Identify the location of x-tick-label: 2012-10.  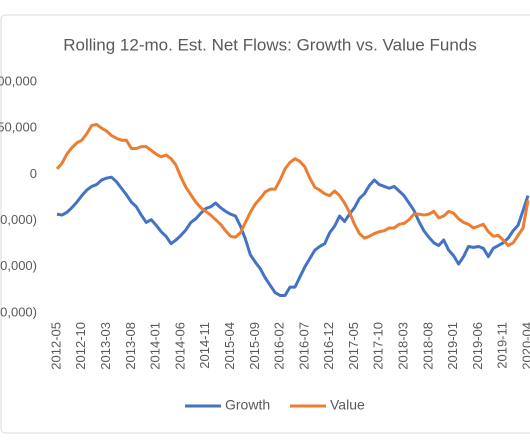
(80, 346).